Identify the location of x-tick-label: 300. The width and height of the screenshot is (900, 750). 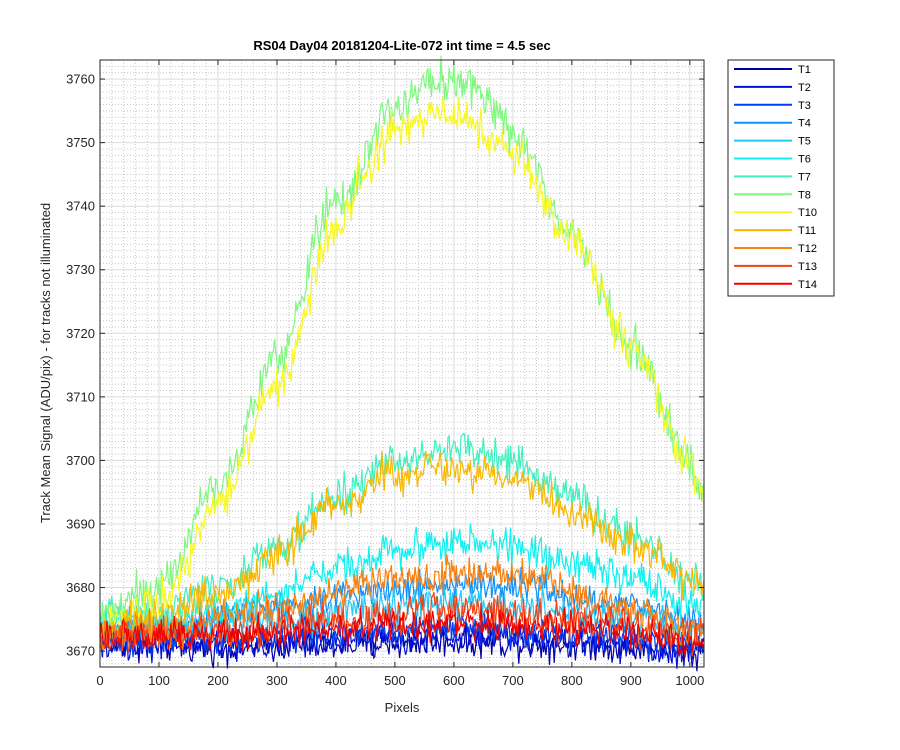
(277, 680).